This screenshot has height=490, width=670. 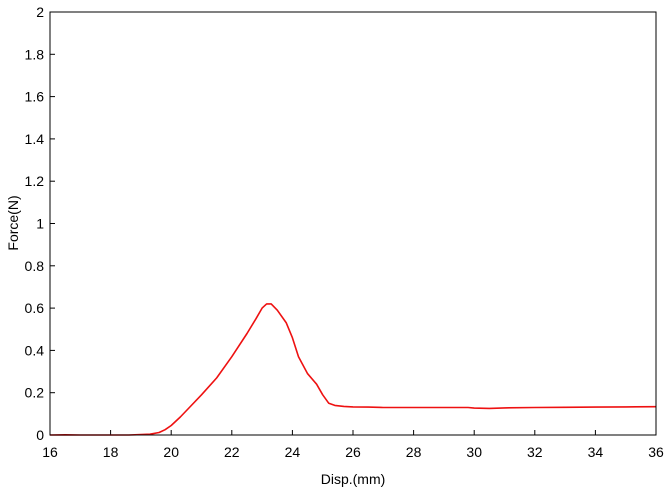 I want to click on y-tick-label: 0.8, so click(x=35, y=266).